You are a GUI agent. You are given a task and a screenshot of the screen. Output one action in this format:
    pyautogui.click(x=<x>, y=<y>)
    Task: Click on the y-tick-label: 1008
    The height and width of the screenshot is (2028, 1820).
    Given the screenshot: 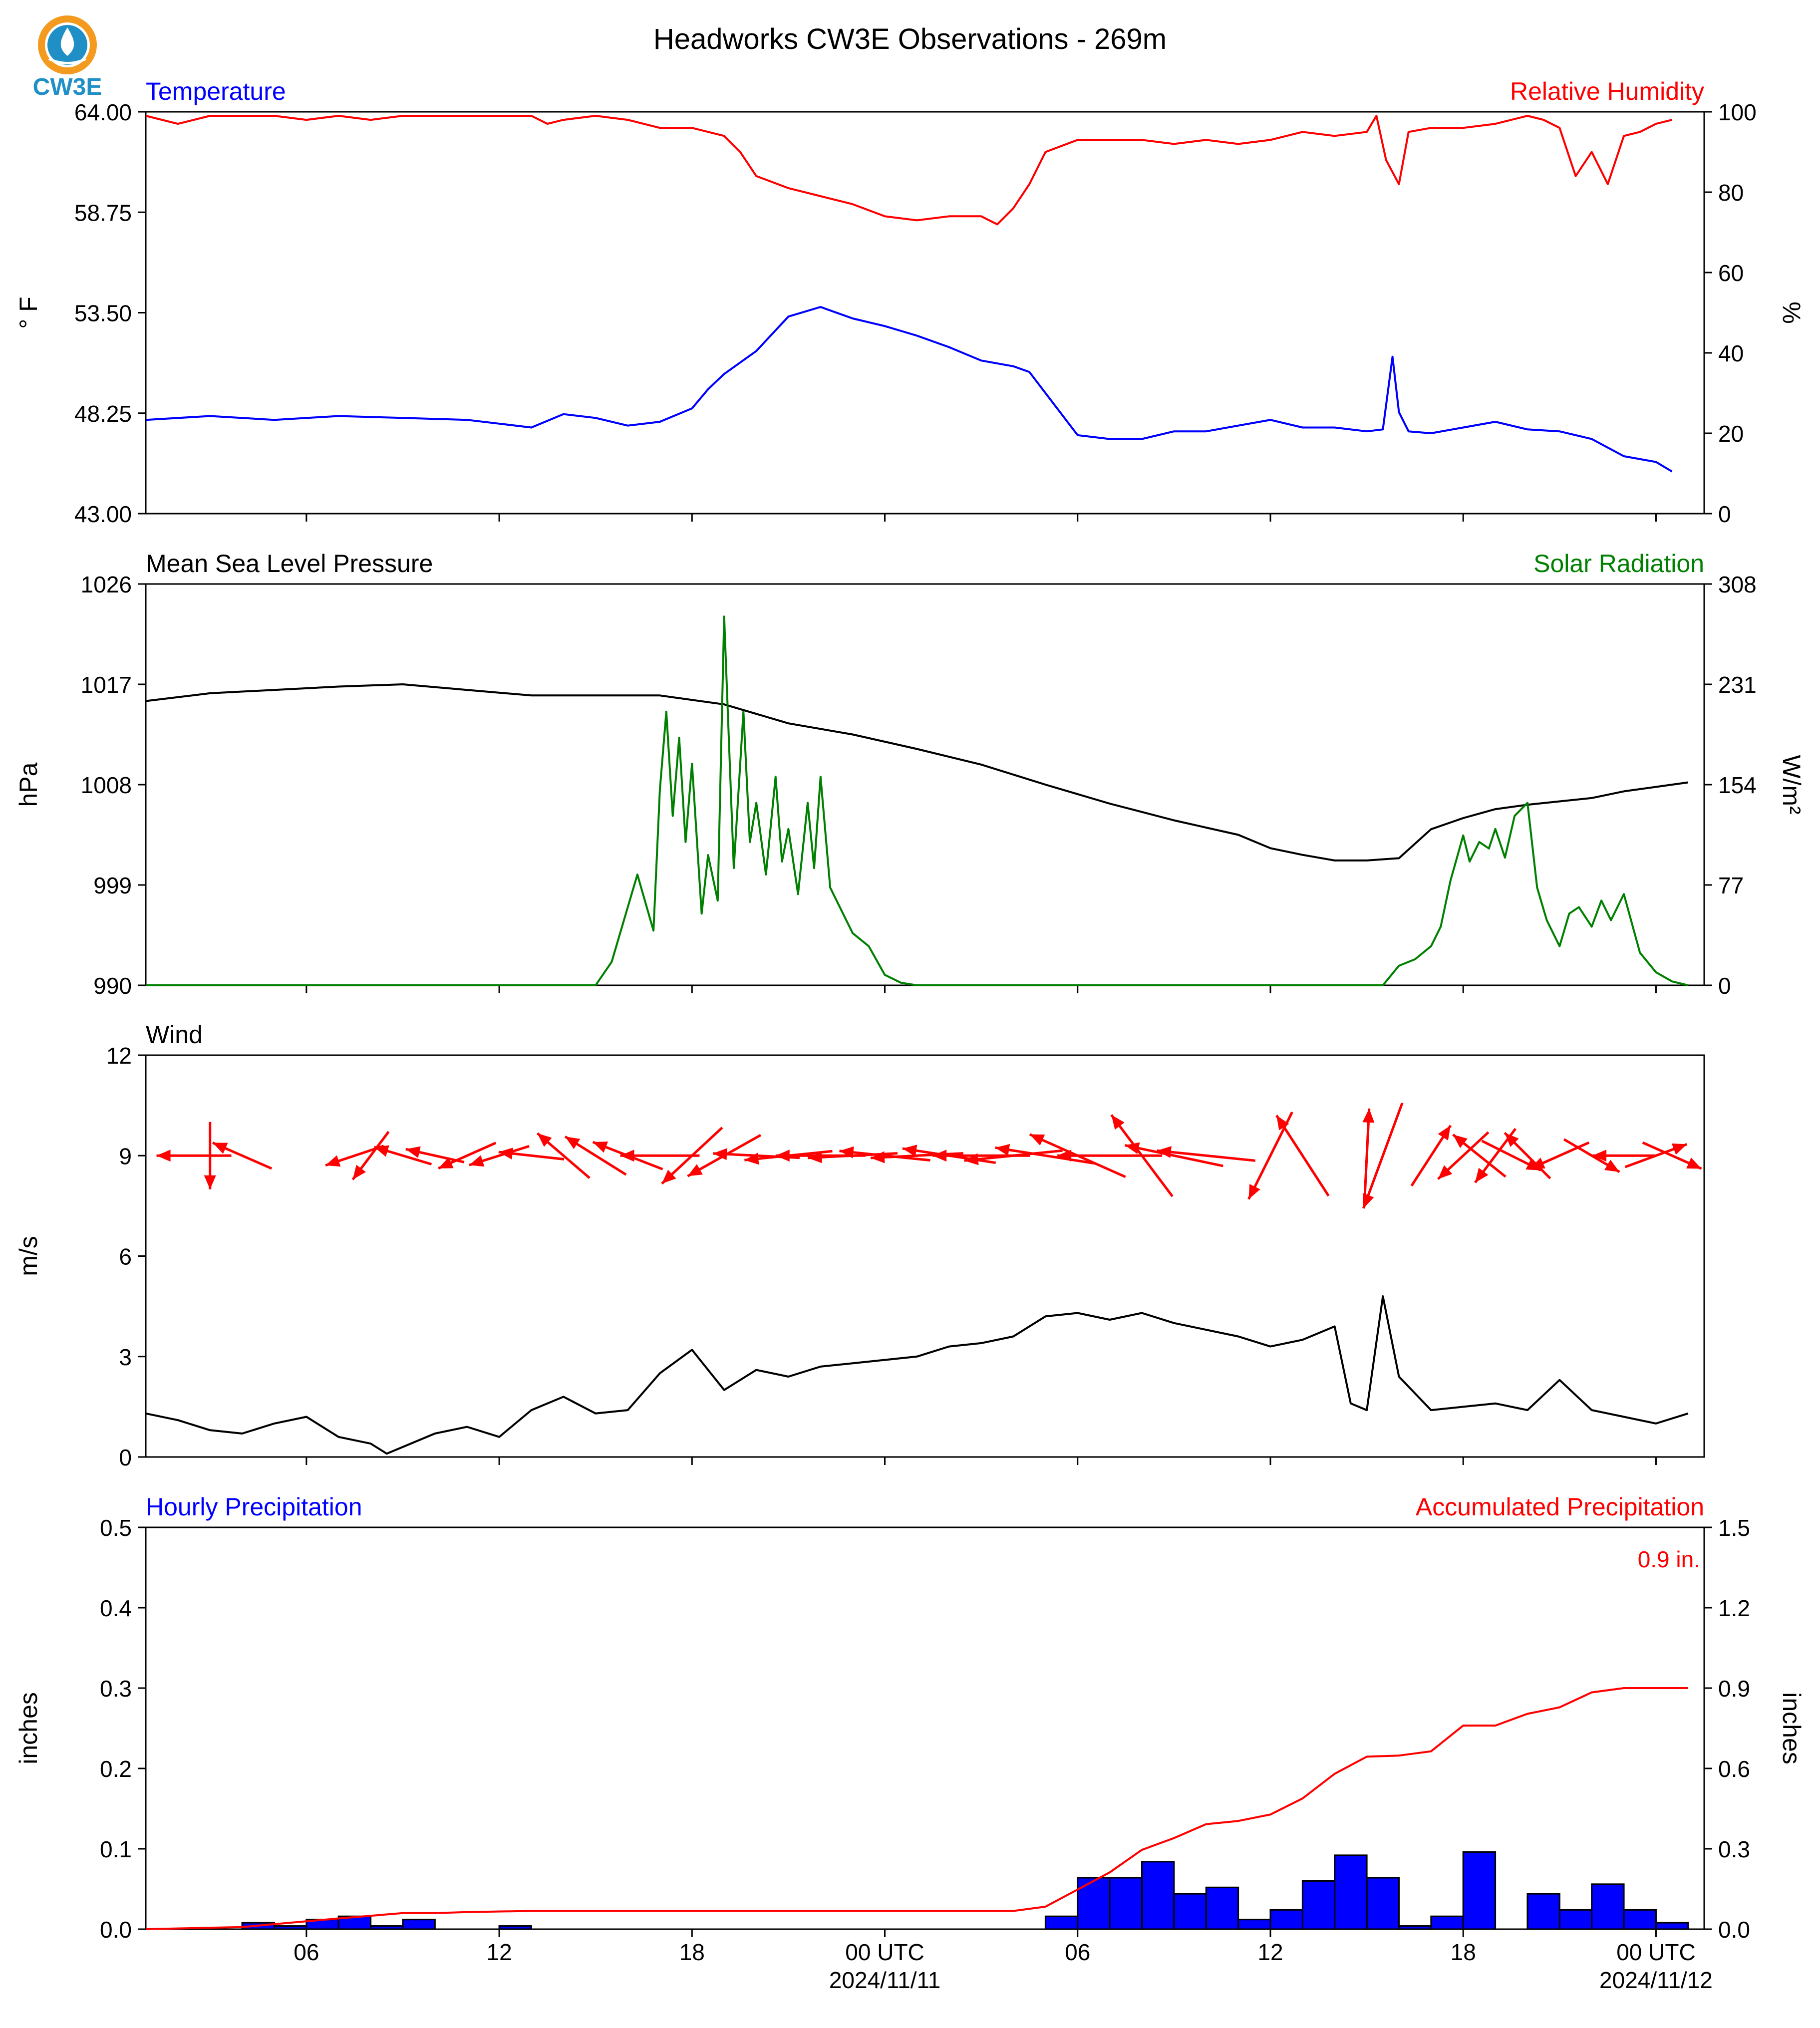 What is the action you would take?
    pyautogui.click(x=106, y=785)
    